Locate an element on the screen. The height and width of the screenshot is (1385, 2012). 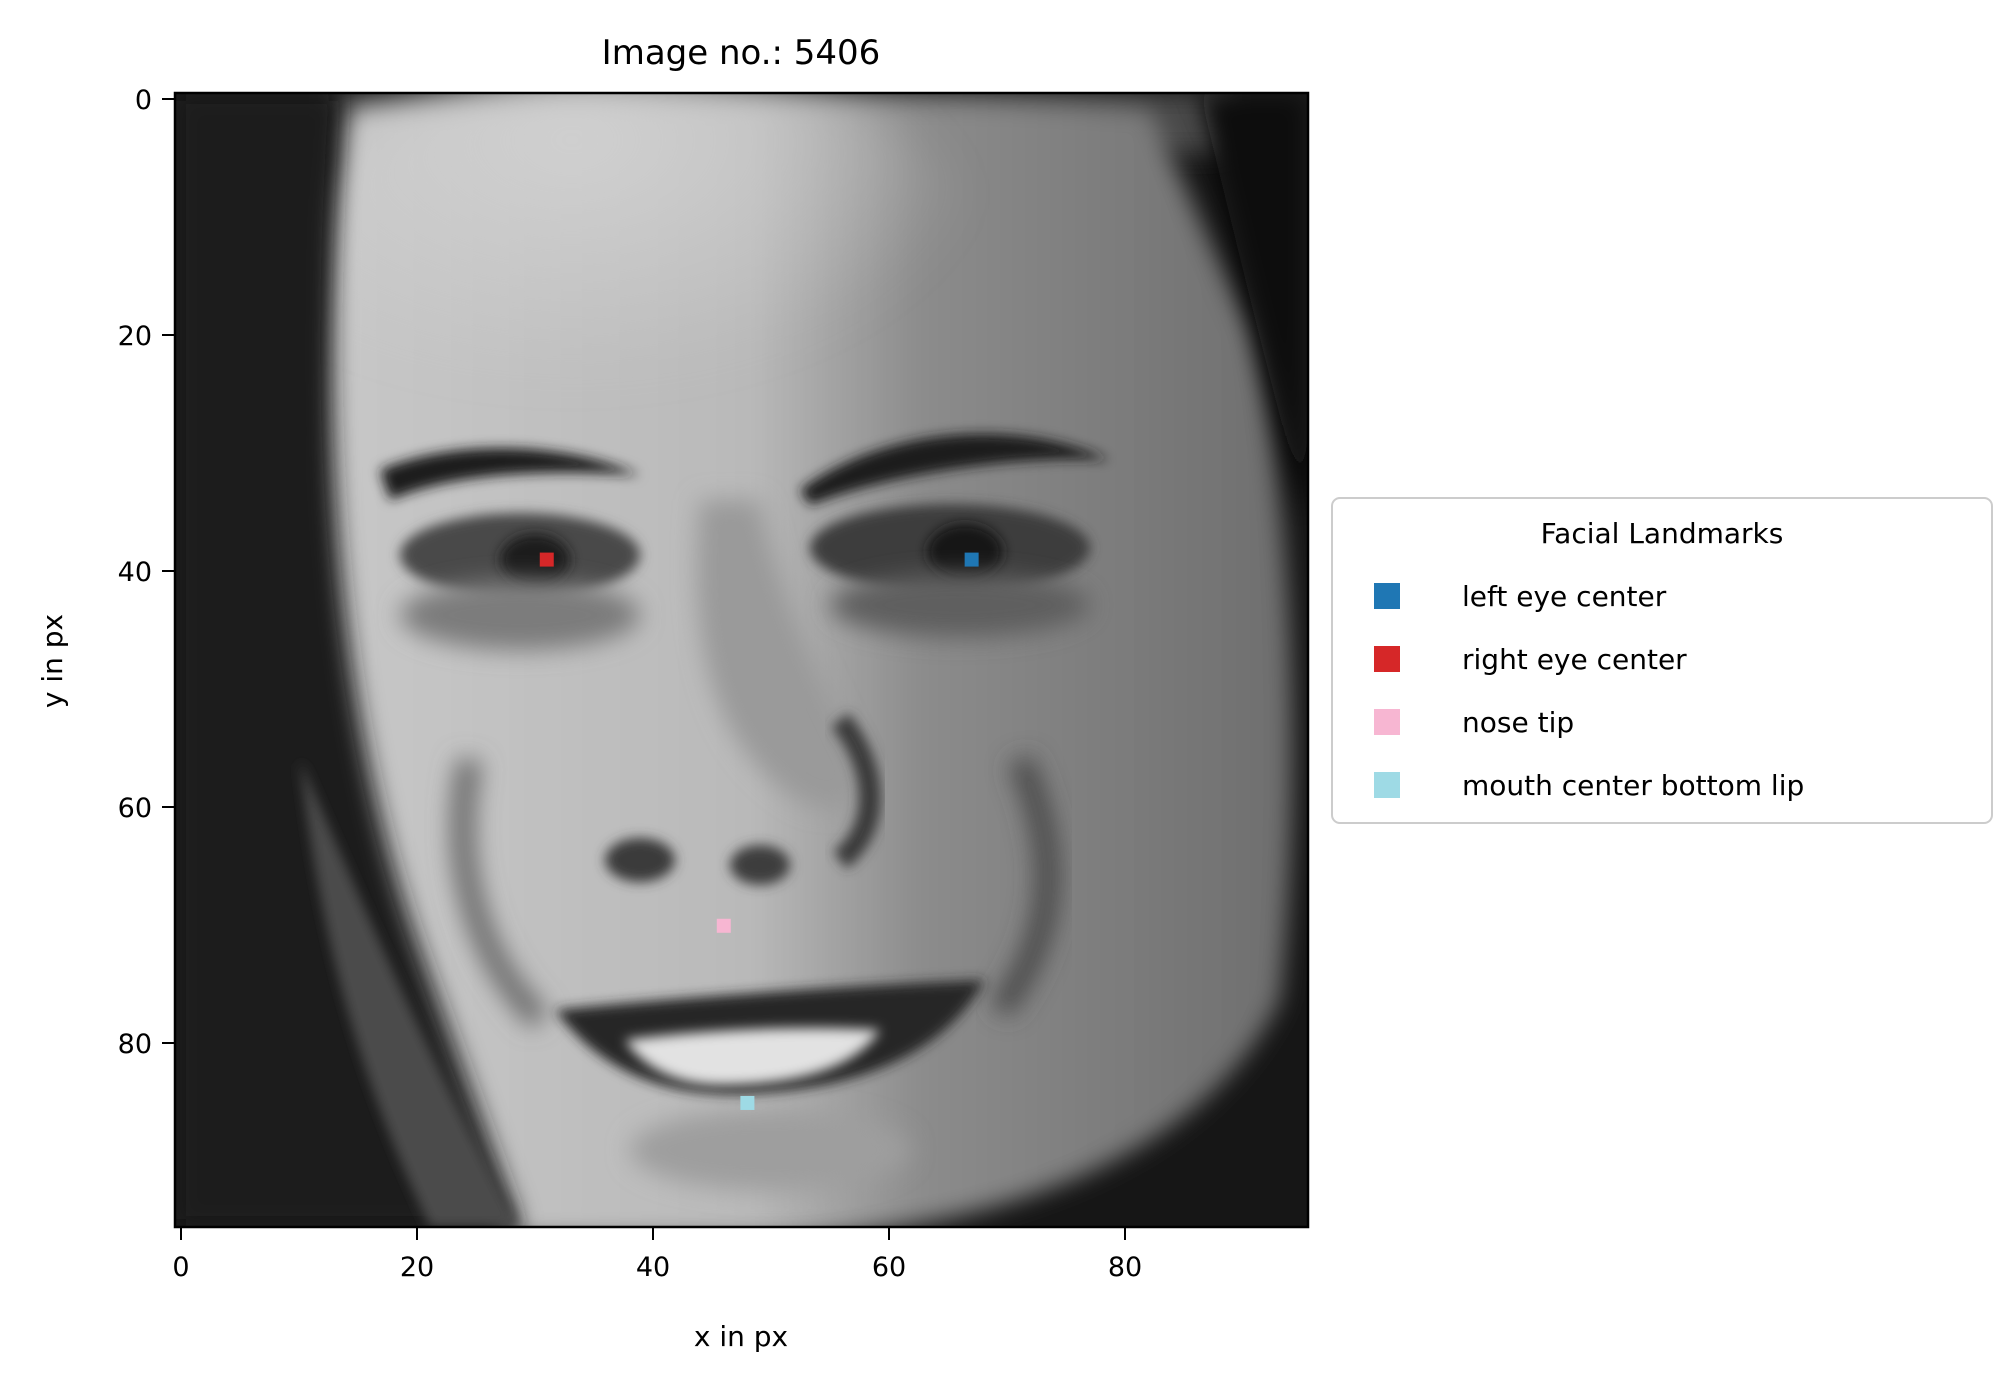
y-axis-label: y in px is located at coordinates (52, 661).